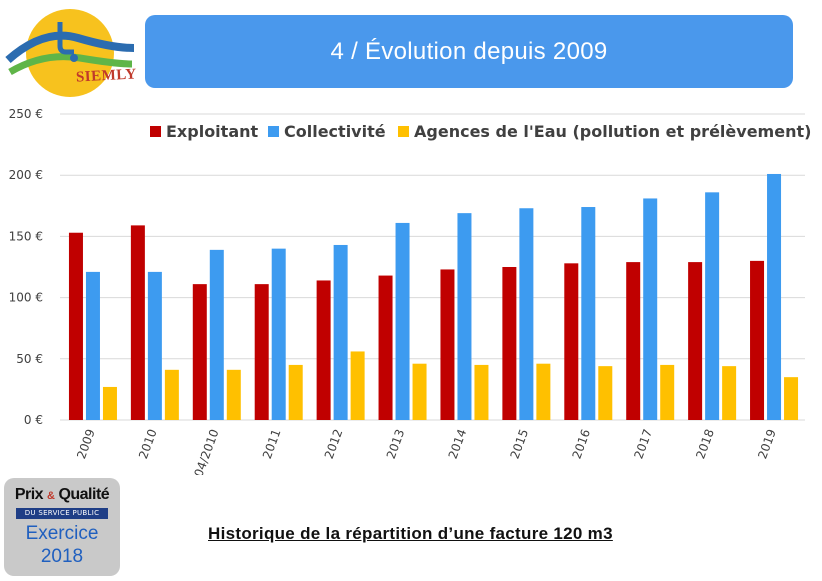  Describe the element at coordinates (106, 76) in the screenshot. I see `logo-text: SIEMLY` at that location.